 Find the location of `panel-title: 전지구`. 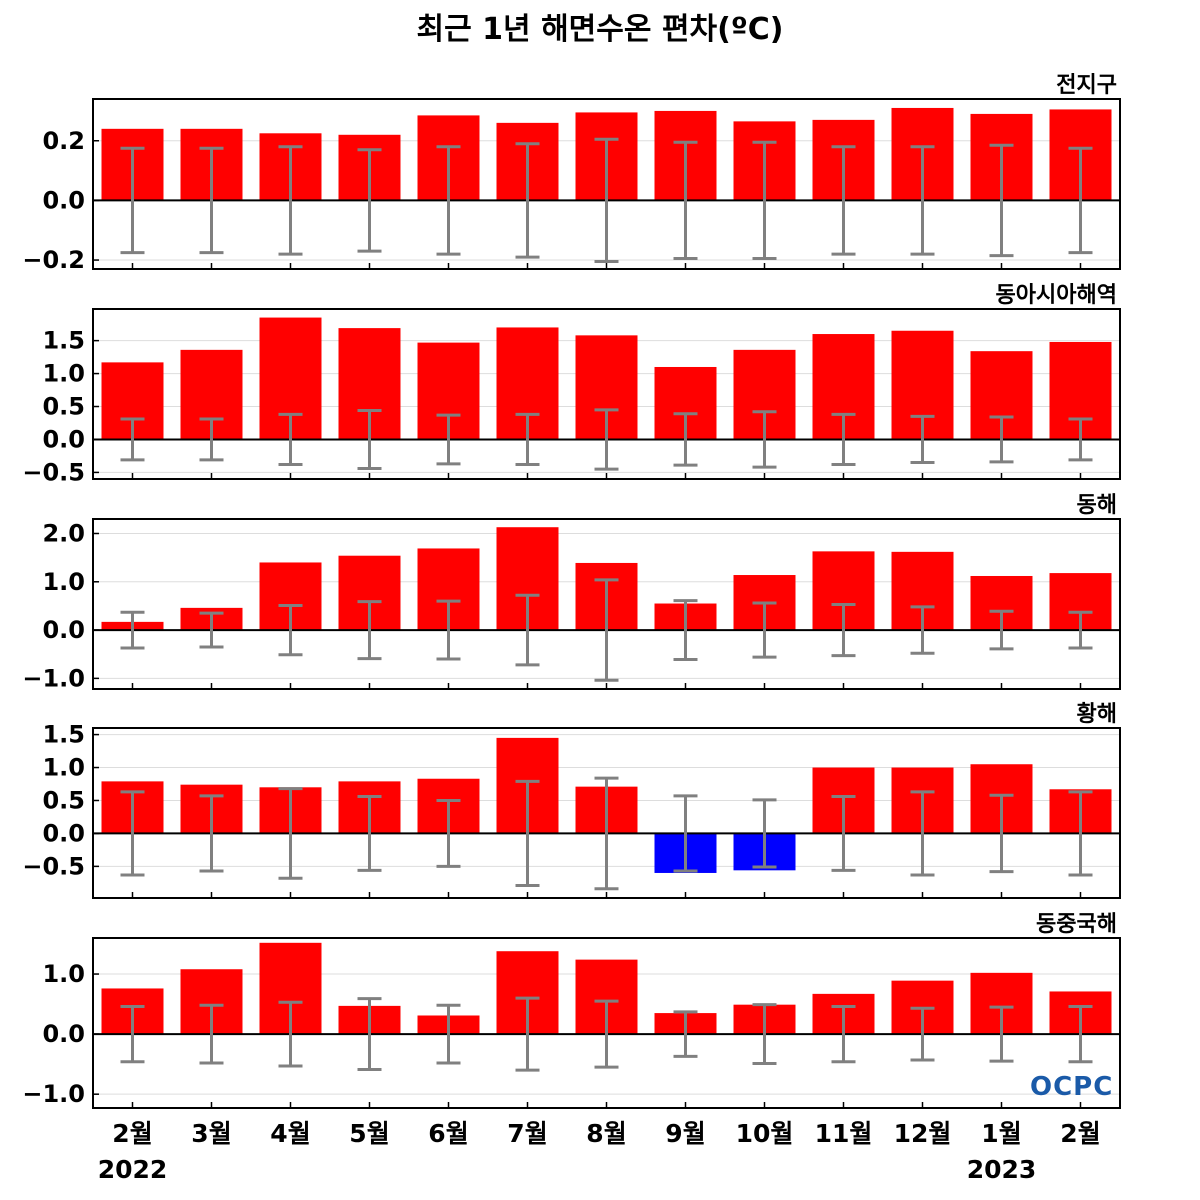

panel-title: 전지구 is located at coordinates (1086, 85).